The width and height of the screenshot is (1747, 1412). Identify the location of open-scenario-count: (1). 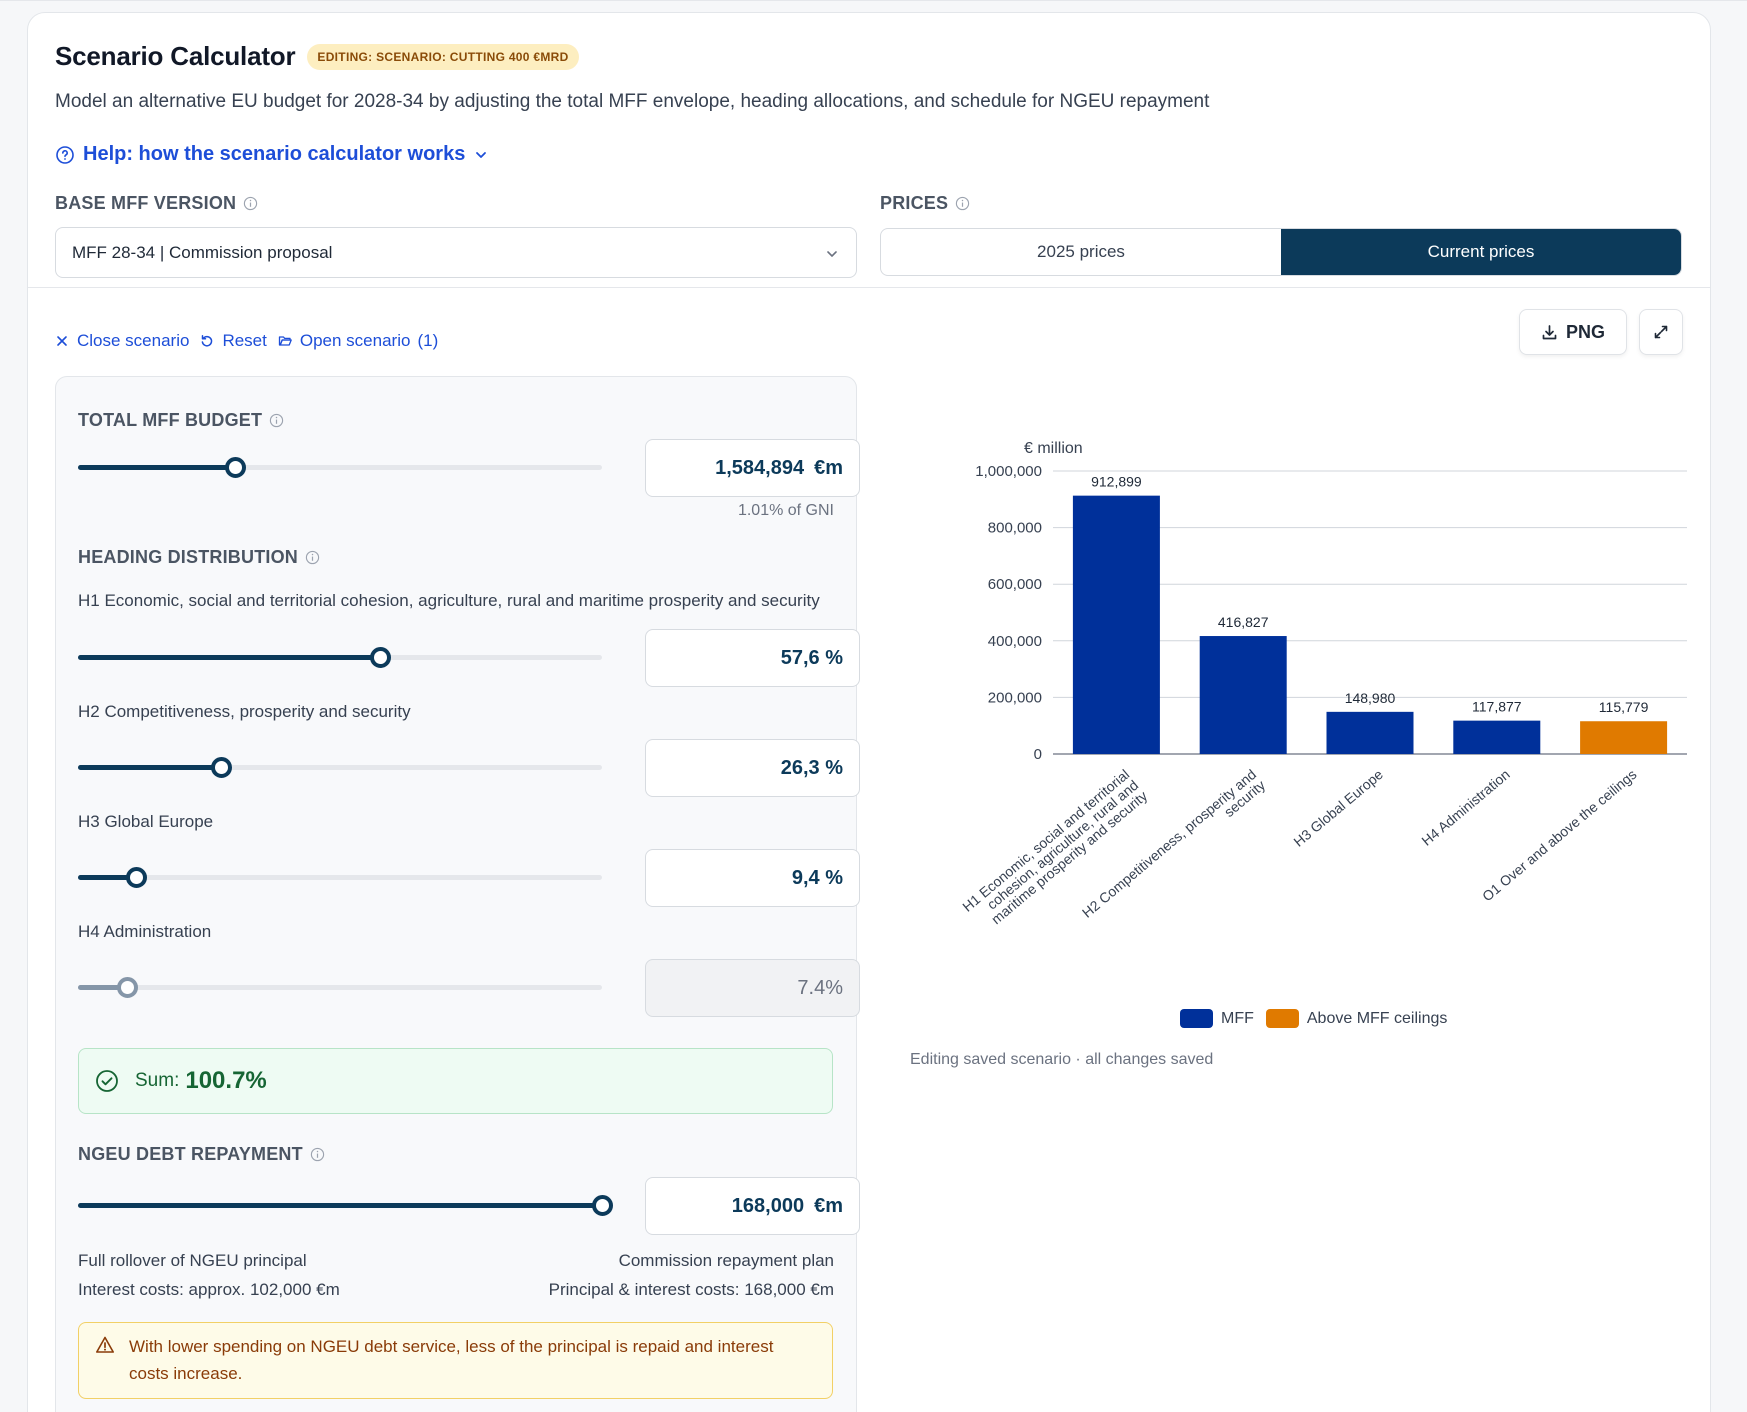
(428, 340).